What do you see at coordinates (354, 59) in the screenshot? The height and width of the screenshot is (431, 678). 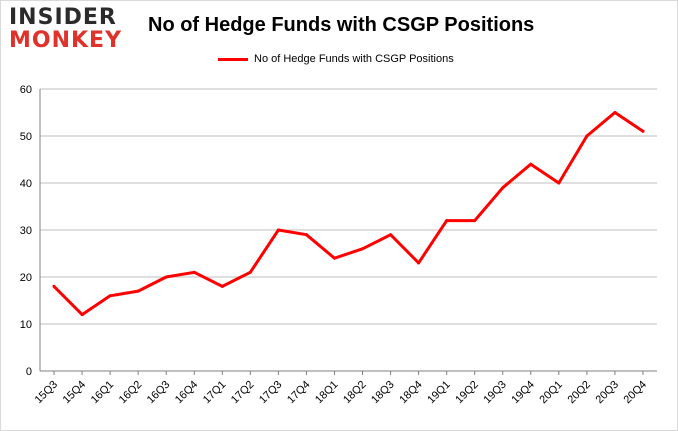 I see `legend-label: No of Hedge Funds with CSGP Positions` at bounding box center [354, 59].